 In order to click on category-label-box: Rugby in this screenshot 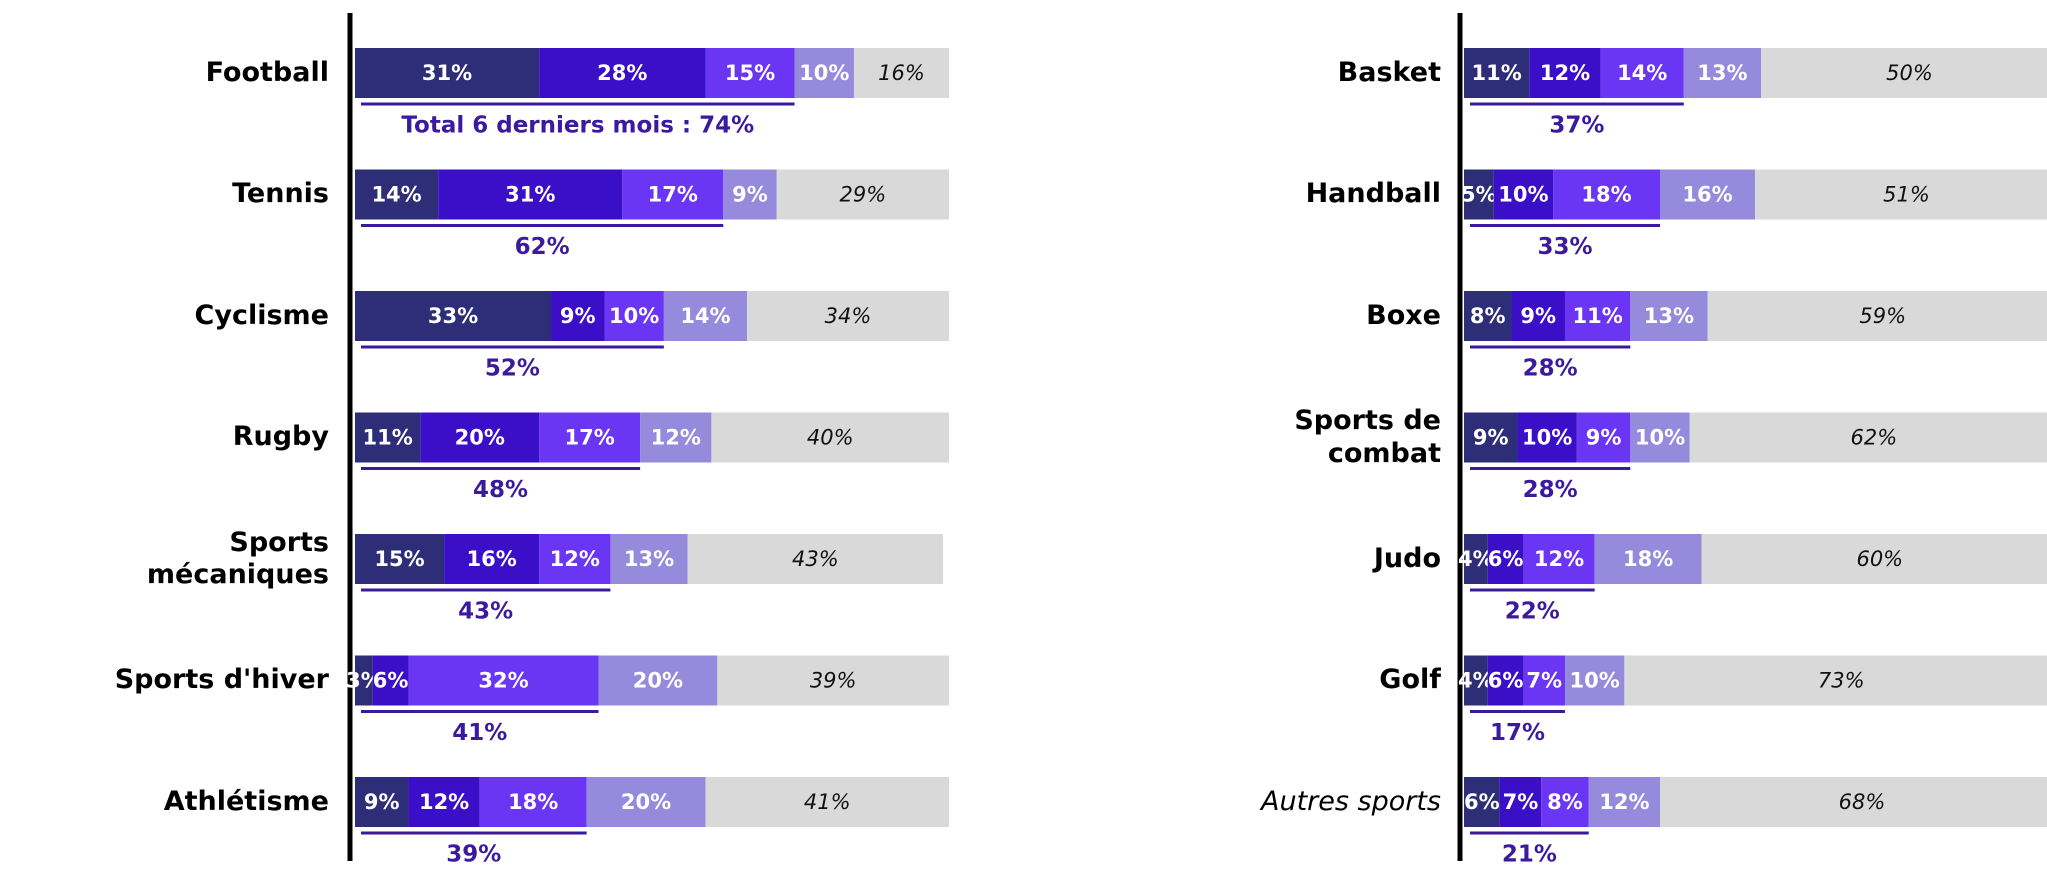, I will do `click(169, 438)`.